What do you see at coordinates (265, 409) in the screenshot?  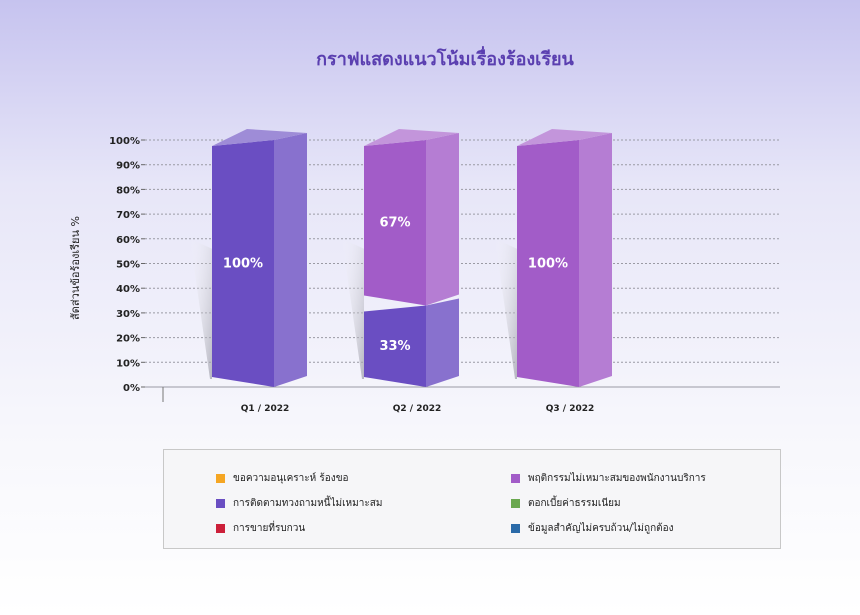 I see `x-tick-label: Q1 / 2022` at bounding box center [265, 409].